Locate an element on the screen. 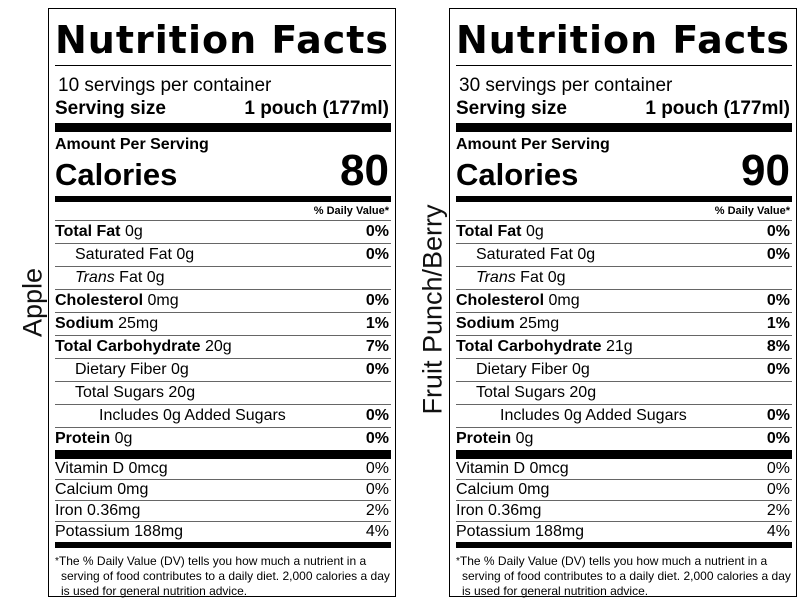 This screenshot has width=800, height=600. nutrition-facts-title: Nutrition Facts is located at coordinates (623, 40).